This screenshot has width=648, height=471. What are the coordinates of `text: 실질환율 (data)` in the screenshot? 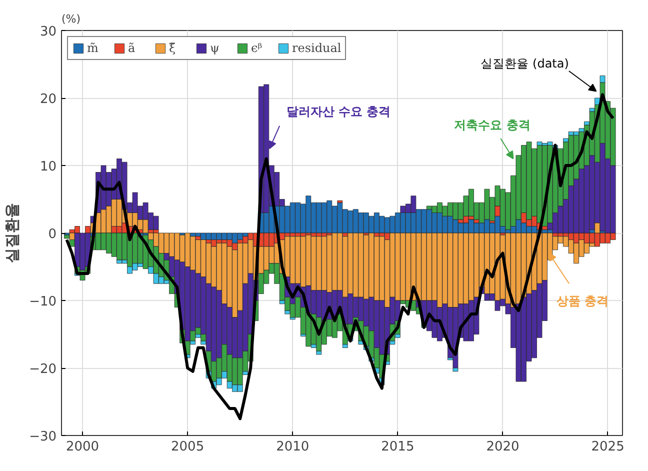 It's located at (524, 63).